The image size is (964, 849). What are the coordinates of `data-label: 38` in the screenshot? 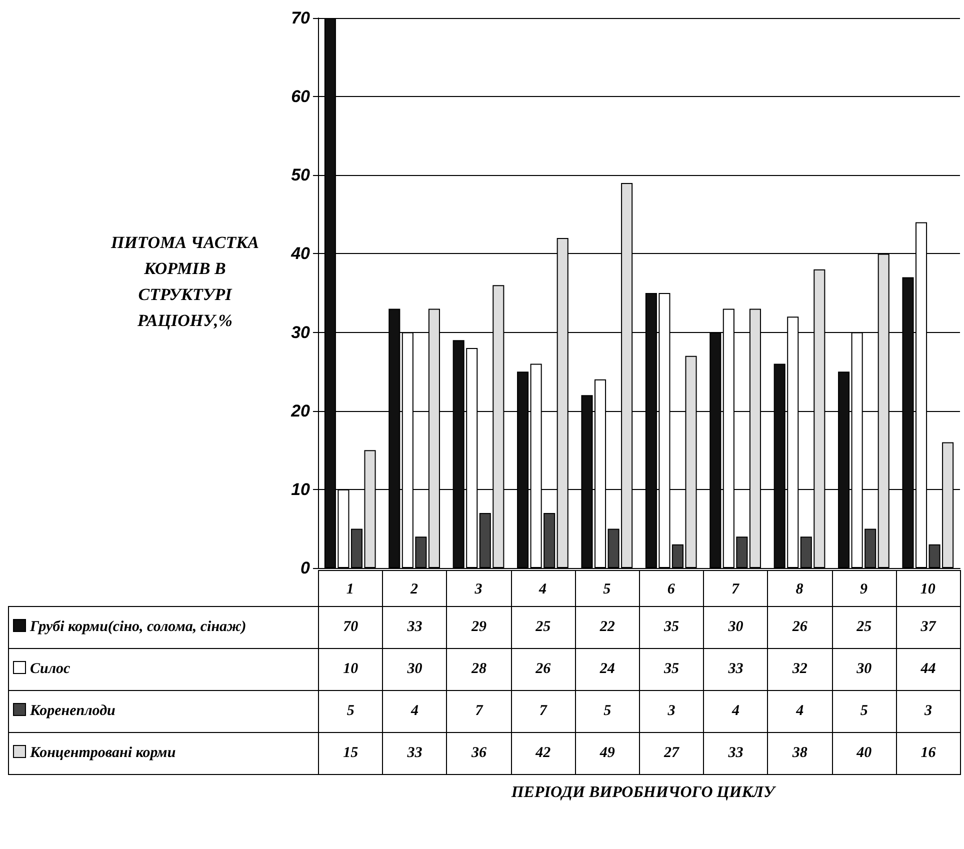 It's located at (800, 753).